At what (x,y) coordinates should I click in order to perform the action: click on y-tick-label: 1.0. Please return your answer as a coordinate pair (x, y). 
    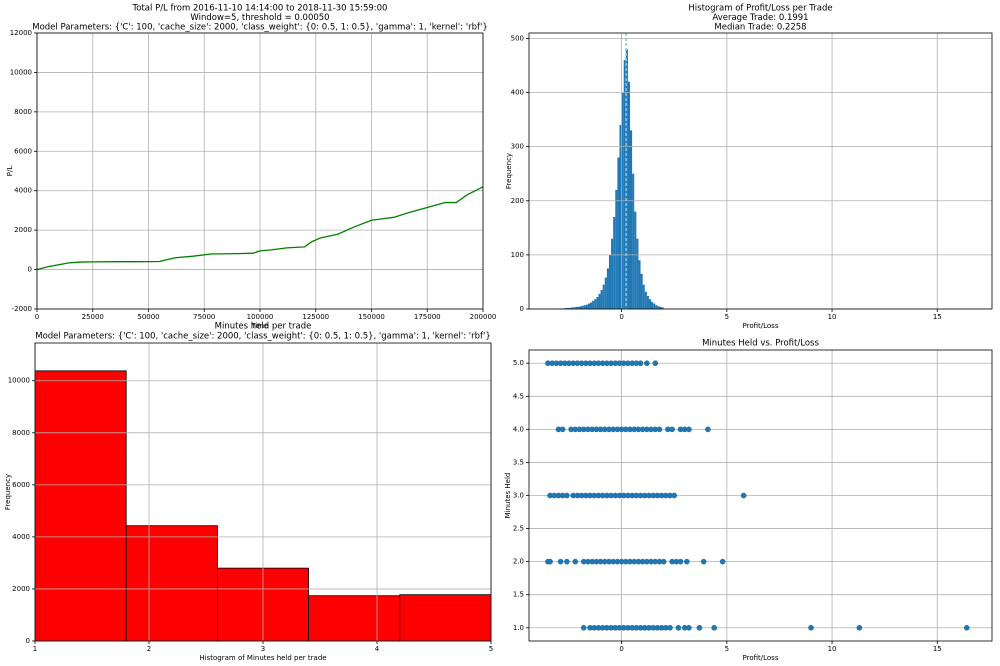
    Looking at the image, I should click on (518, 628).